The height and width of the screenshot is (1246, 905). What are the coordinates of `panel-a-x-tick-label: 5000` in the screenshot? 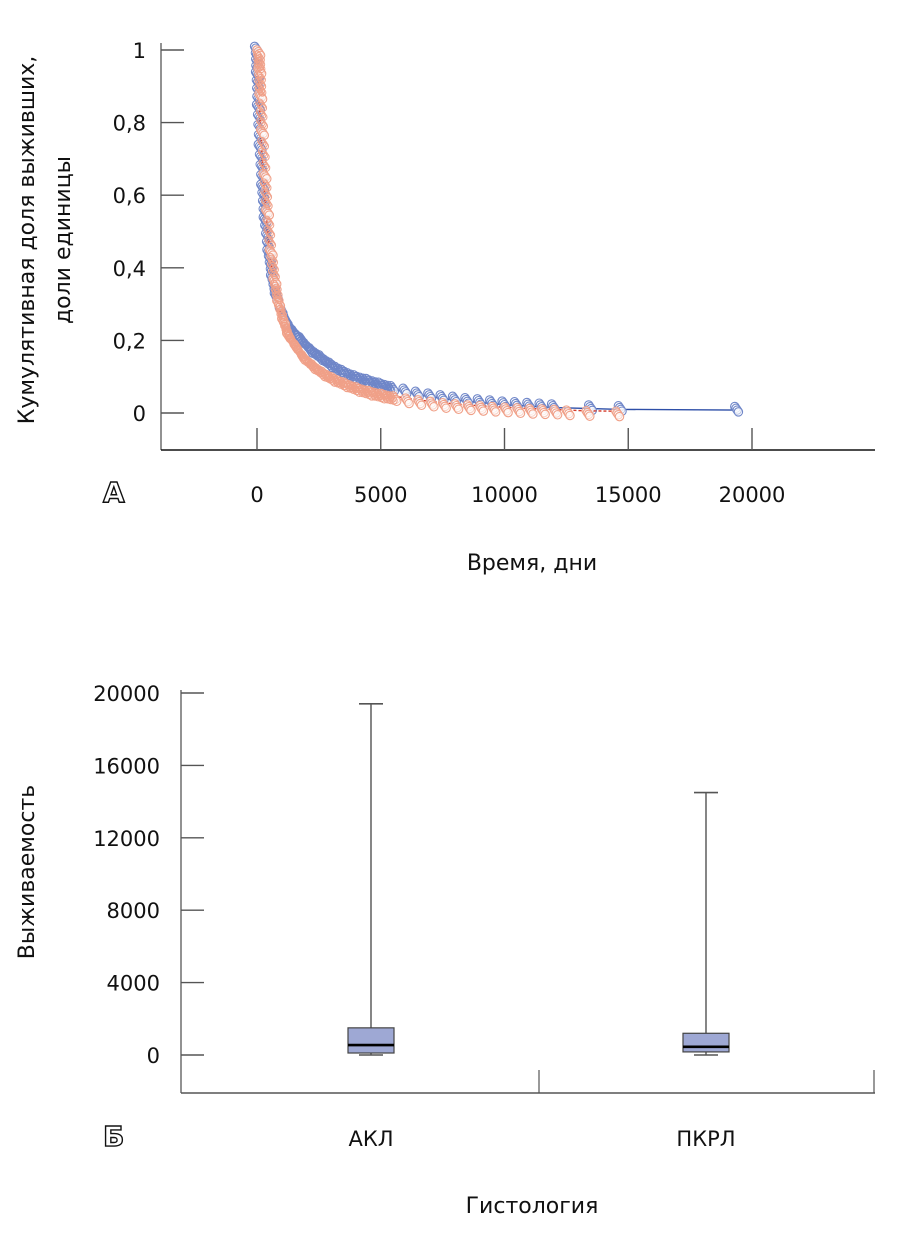 It's located at (380, 495).